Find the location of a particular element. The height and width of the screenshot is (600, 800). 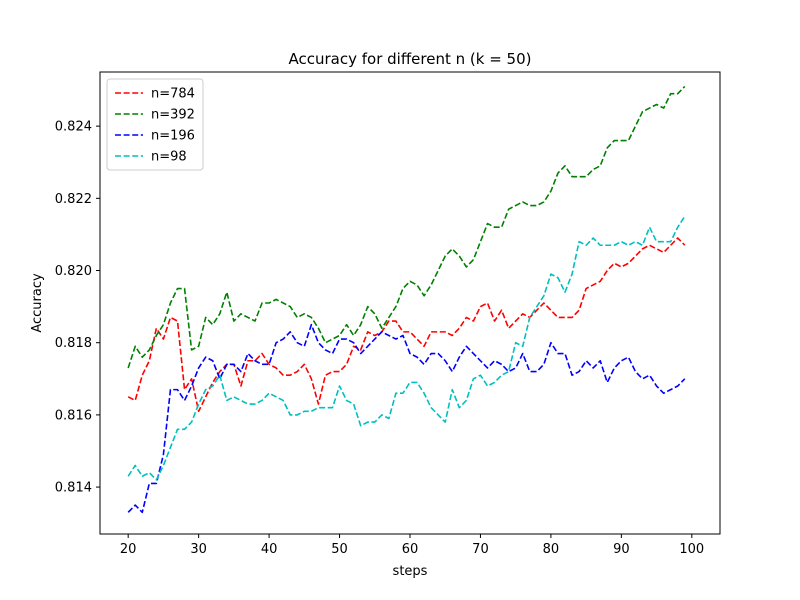

legend: n=784 n=392 n=196 n=98 is located at coordinates (155, 124).